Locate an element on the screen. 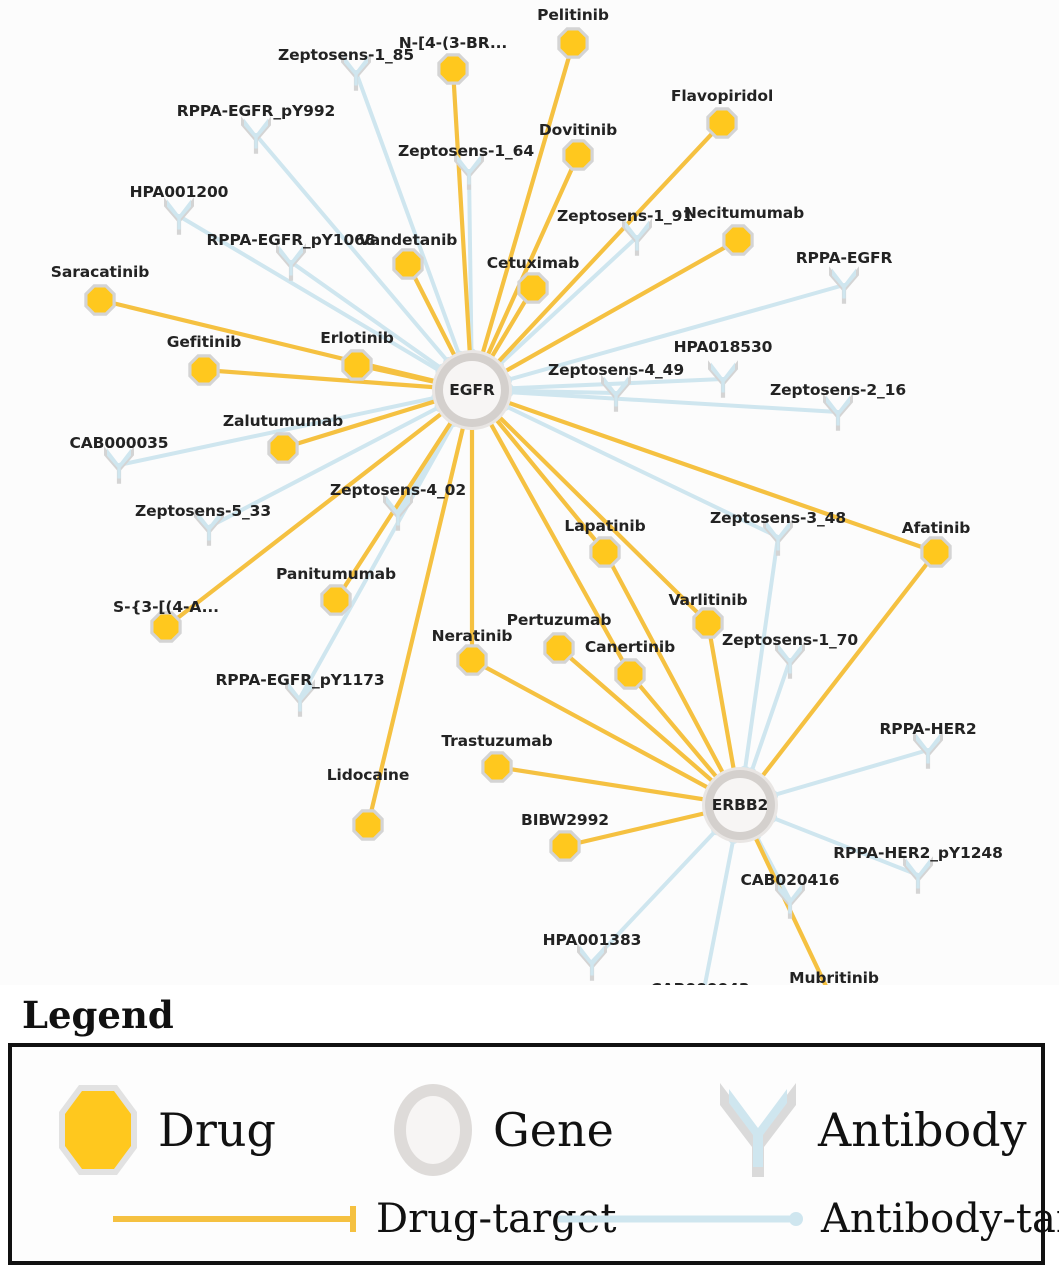 This screenshot has height=1280, width=1059. legend-edge-drug-target: Drug-target is located at coordinates (361, 1219).